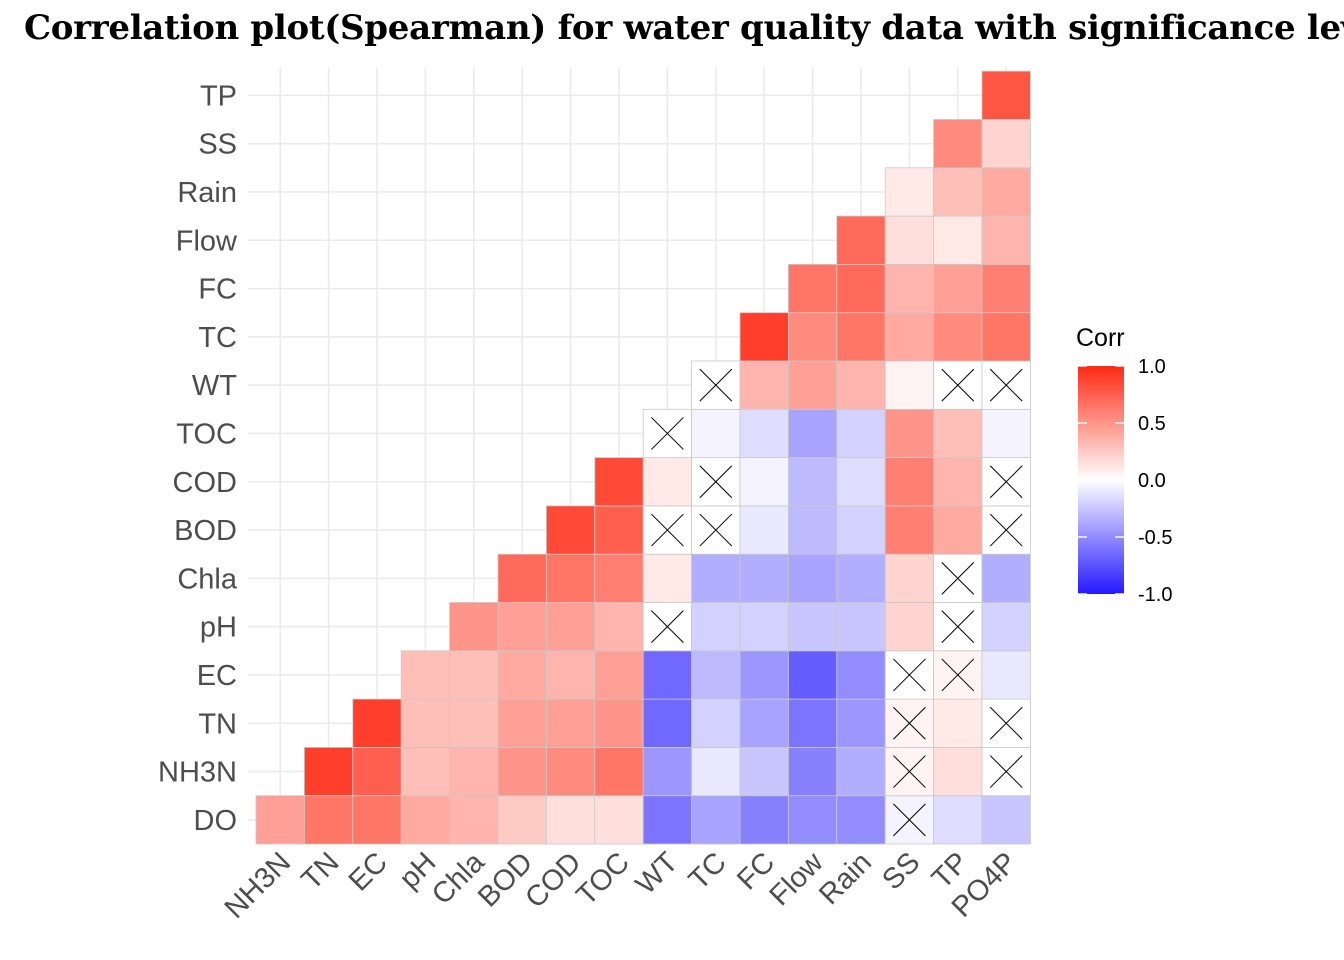  Describe the element at coordinates (571, 627) in the screenshot. I see `heatmap-cell-pH-COD` at that location.